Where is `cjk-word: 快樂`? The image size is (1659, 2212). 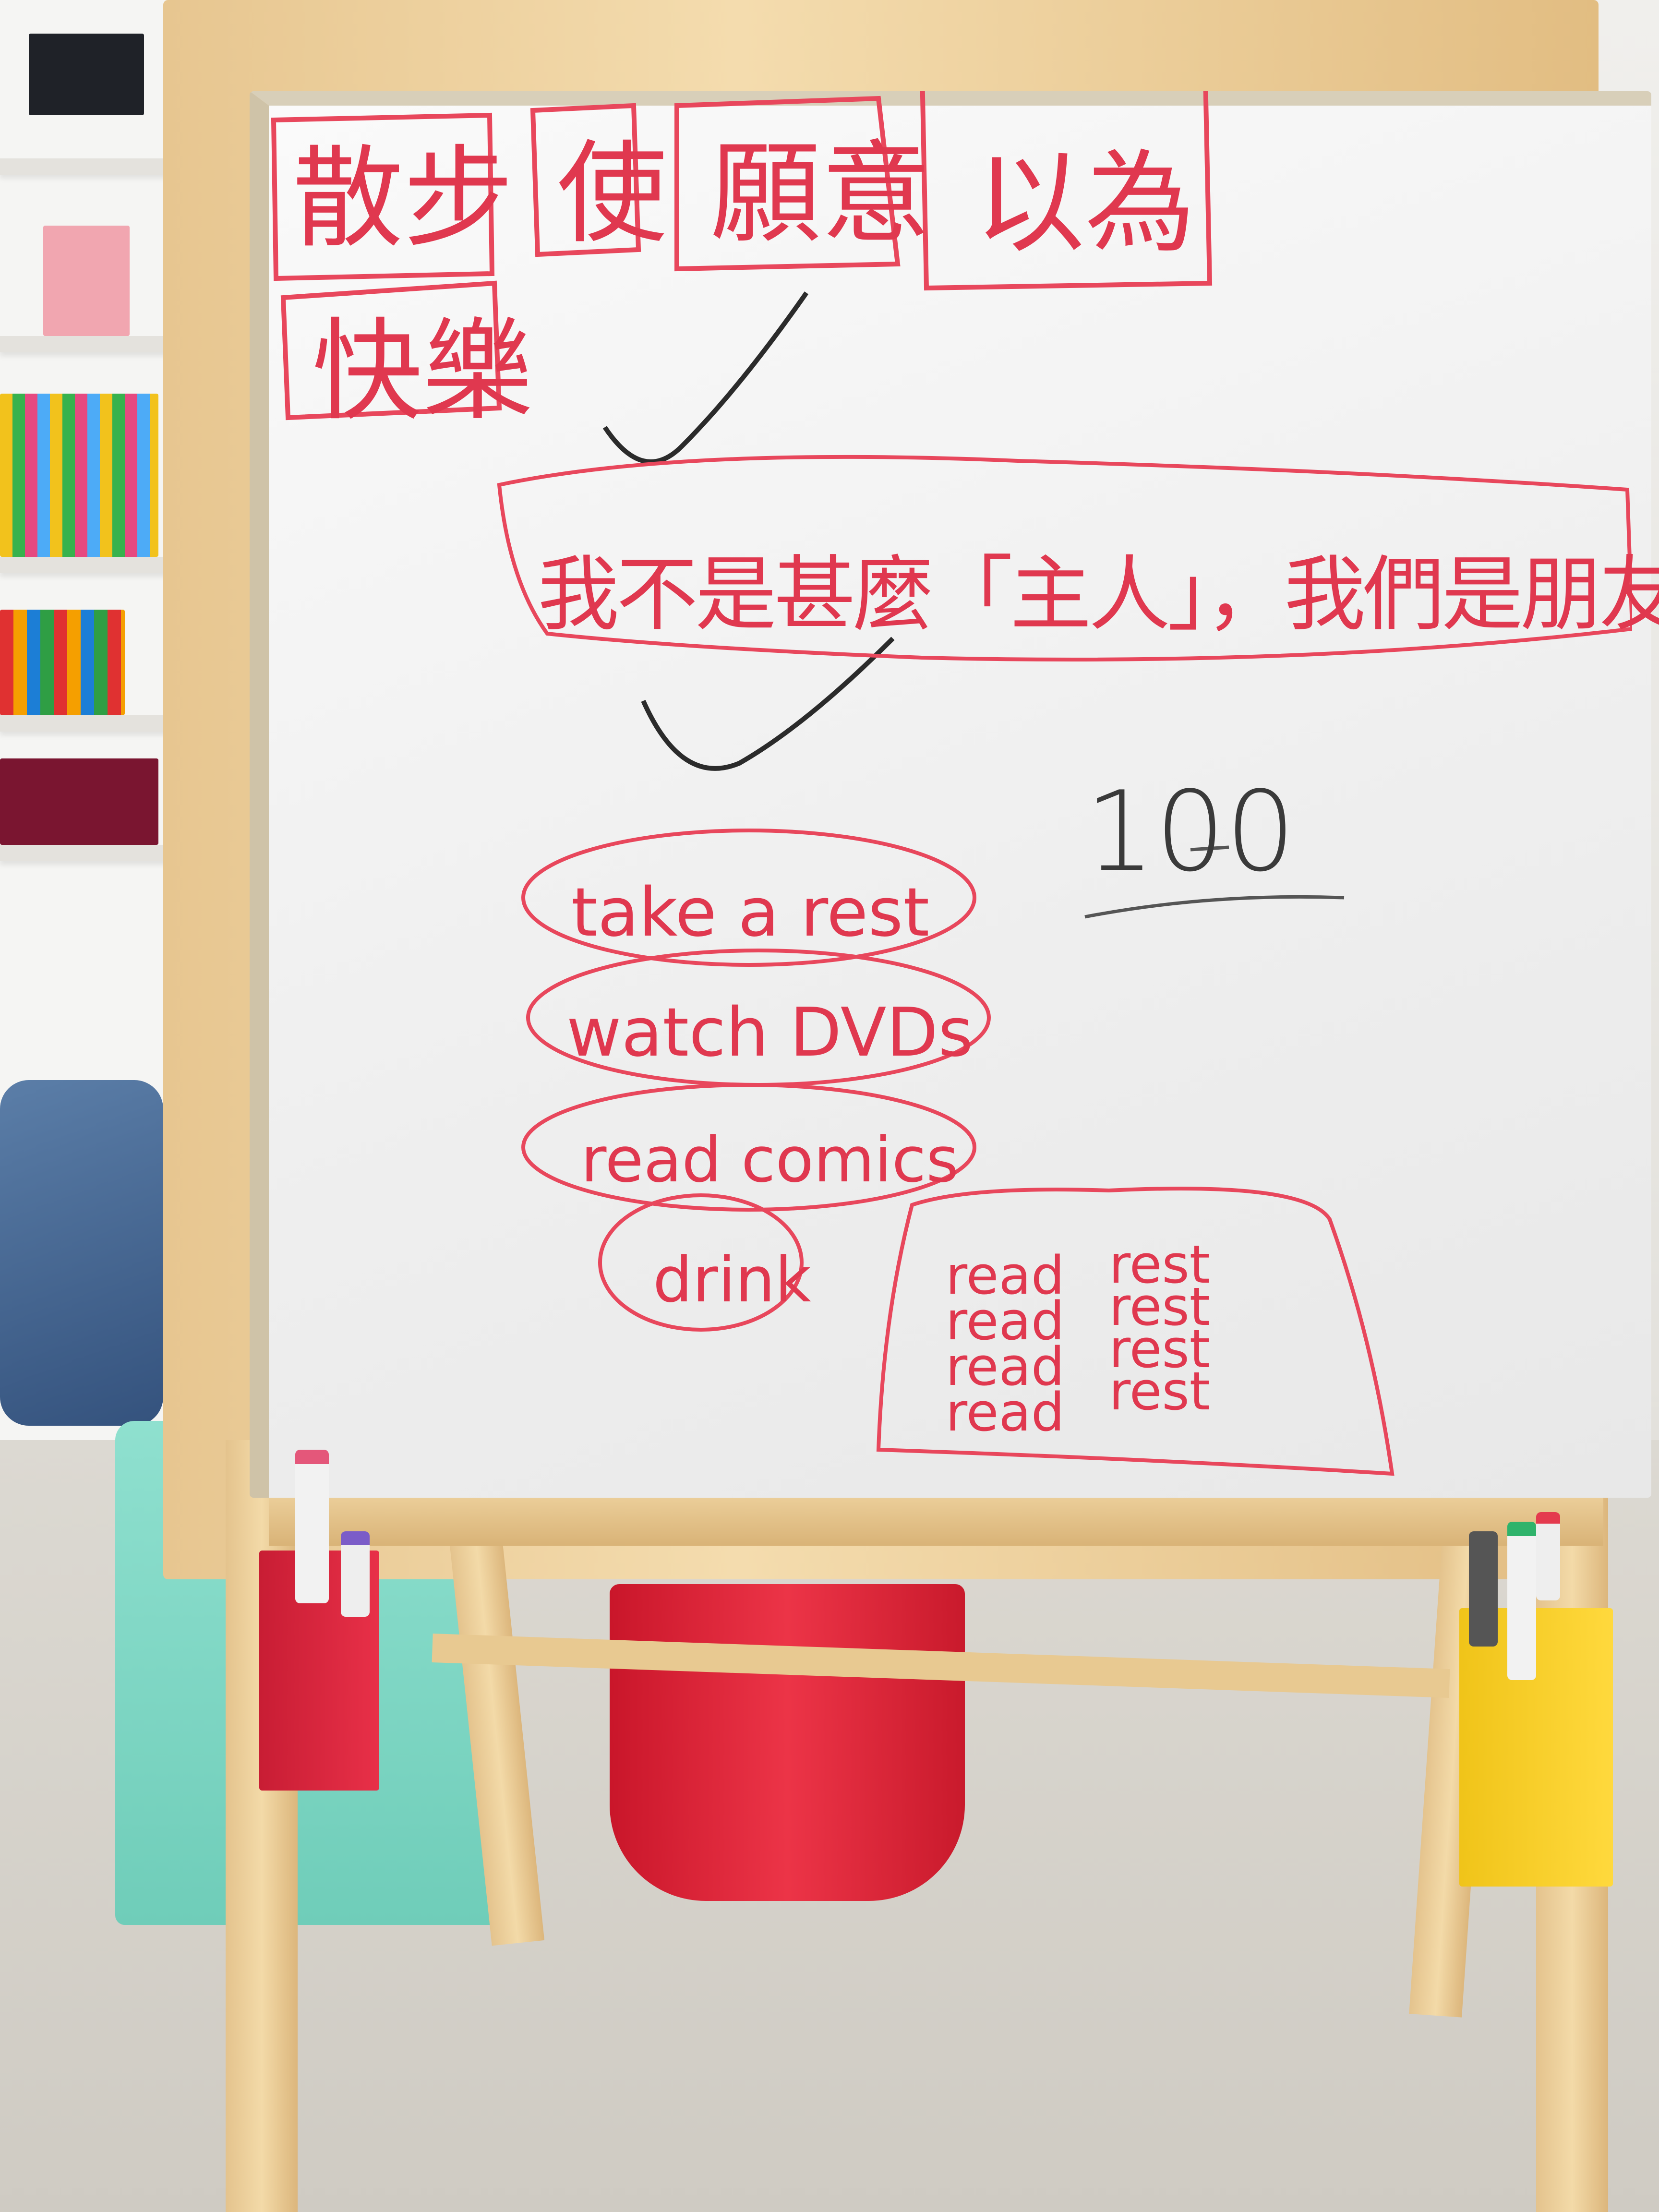 cjk-word: 快樂 is located at coordinates (422, 372).